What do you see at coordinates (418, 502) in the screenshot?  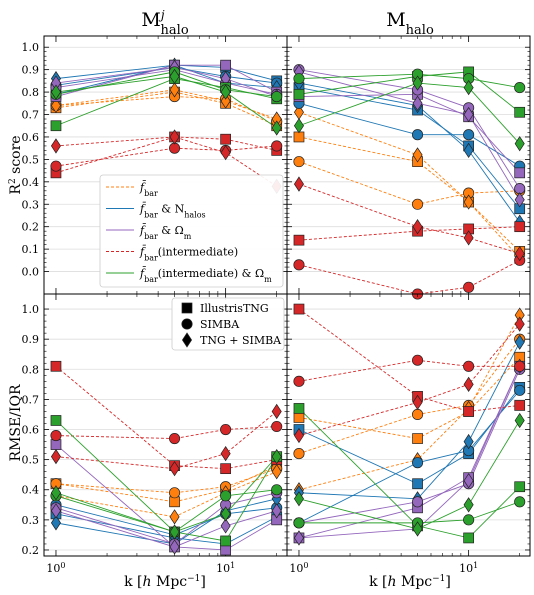 I see `point-purple-circle` at bounding box center [418, 502].